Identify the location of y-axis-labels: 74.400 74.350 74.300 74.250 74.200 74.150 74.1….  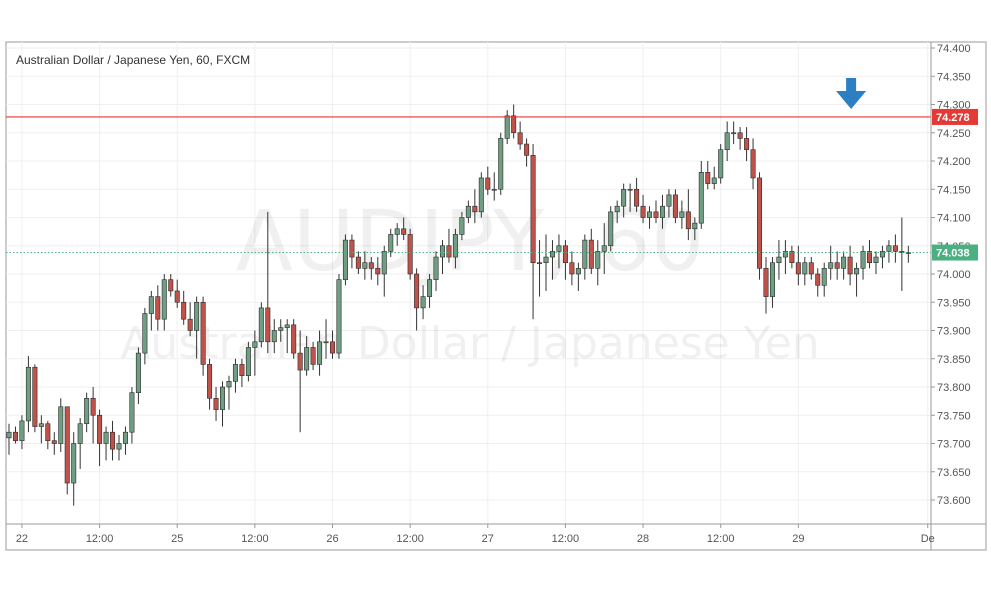
(951, 275).